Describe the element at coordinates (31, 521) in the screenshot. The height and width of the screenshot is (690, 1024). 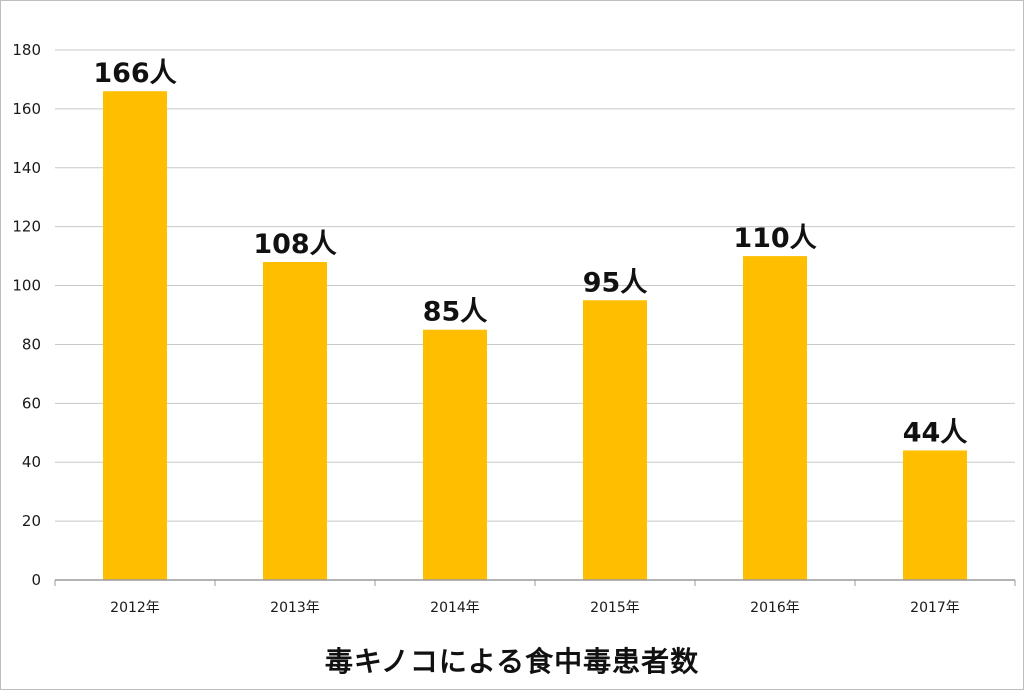
I see `y-tick-label: 20` at that location.